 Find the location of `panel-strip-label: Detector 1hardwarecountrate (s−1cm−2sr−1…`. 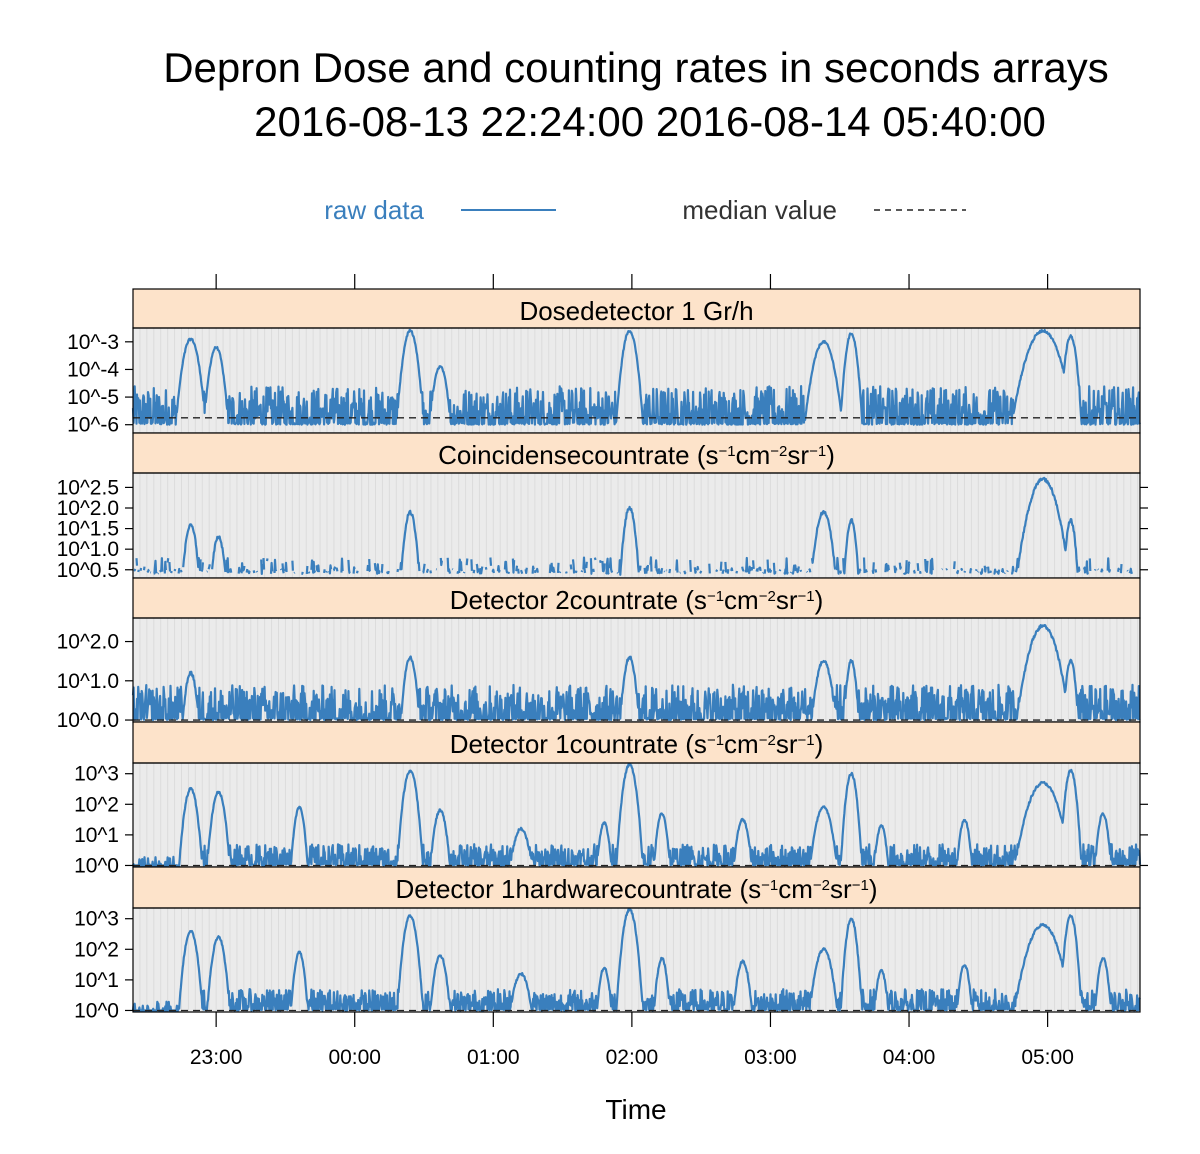

panel-strip-label: Detector 1hardwarecountrate (s−1cm−2sr−1… is located at coordinates (637, 889).